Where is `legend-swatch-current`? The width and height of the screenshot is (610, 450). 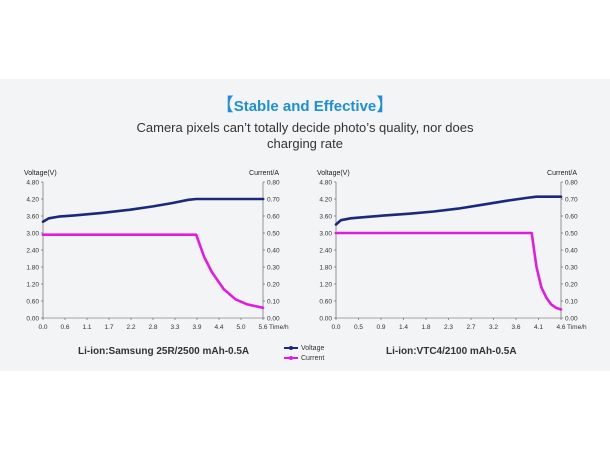 legend-swatch-current is located at coordinates (291, 357).